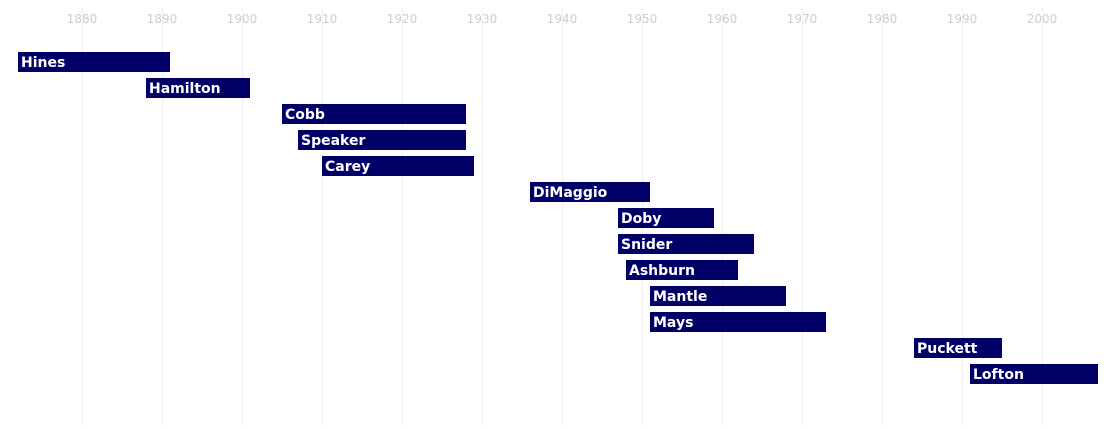  I want to click on x-tick-label: 1940, so click(562, 19).